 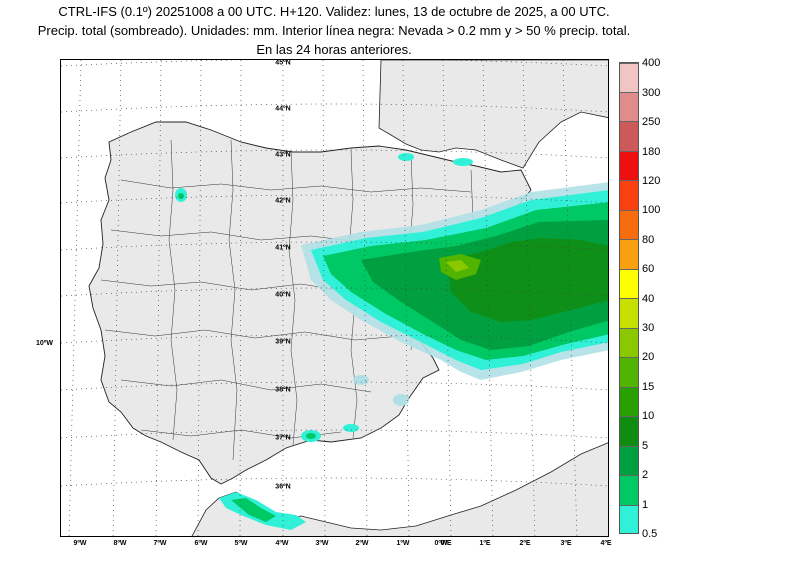 What do you see at coordinates (525, 543) in the screenshot?
I see `lon-label-2e: 2ºE` at bounding box center [525, 543].